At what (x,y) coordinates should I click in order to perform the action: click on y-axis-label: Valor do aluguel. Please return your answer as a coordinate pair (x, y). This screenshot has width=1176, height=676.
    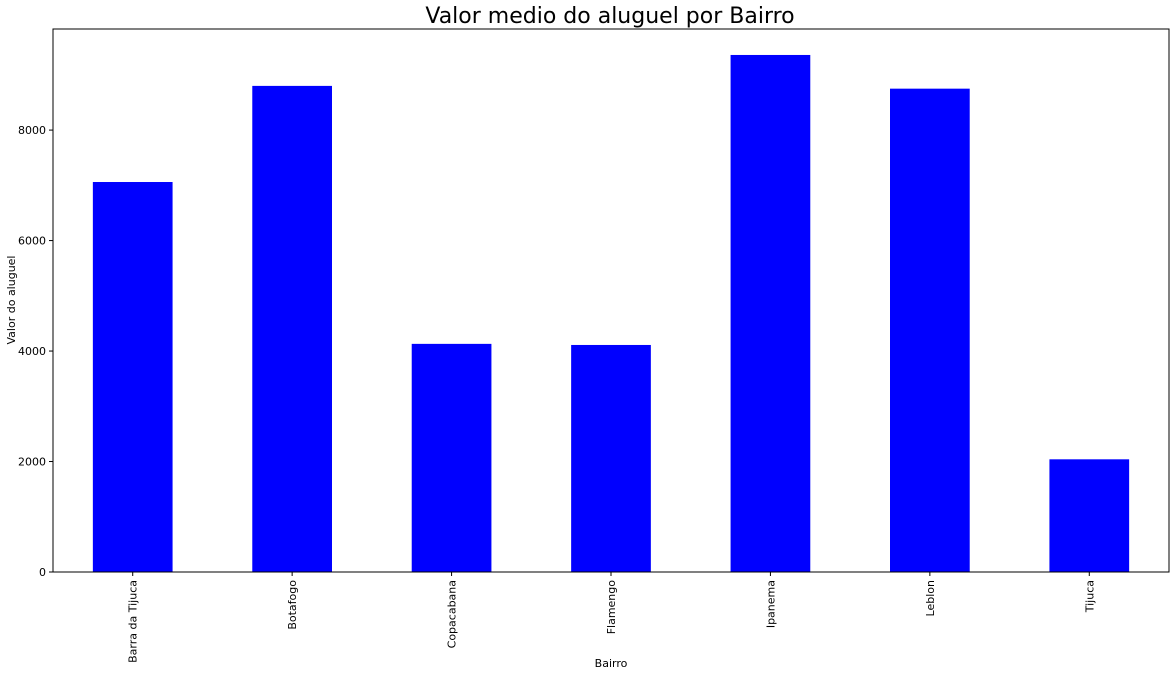
    Looking at the image, I should click on (11, 300).